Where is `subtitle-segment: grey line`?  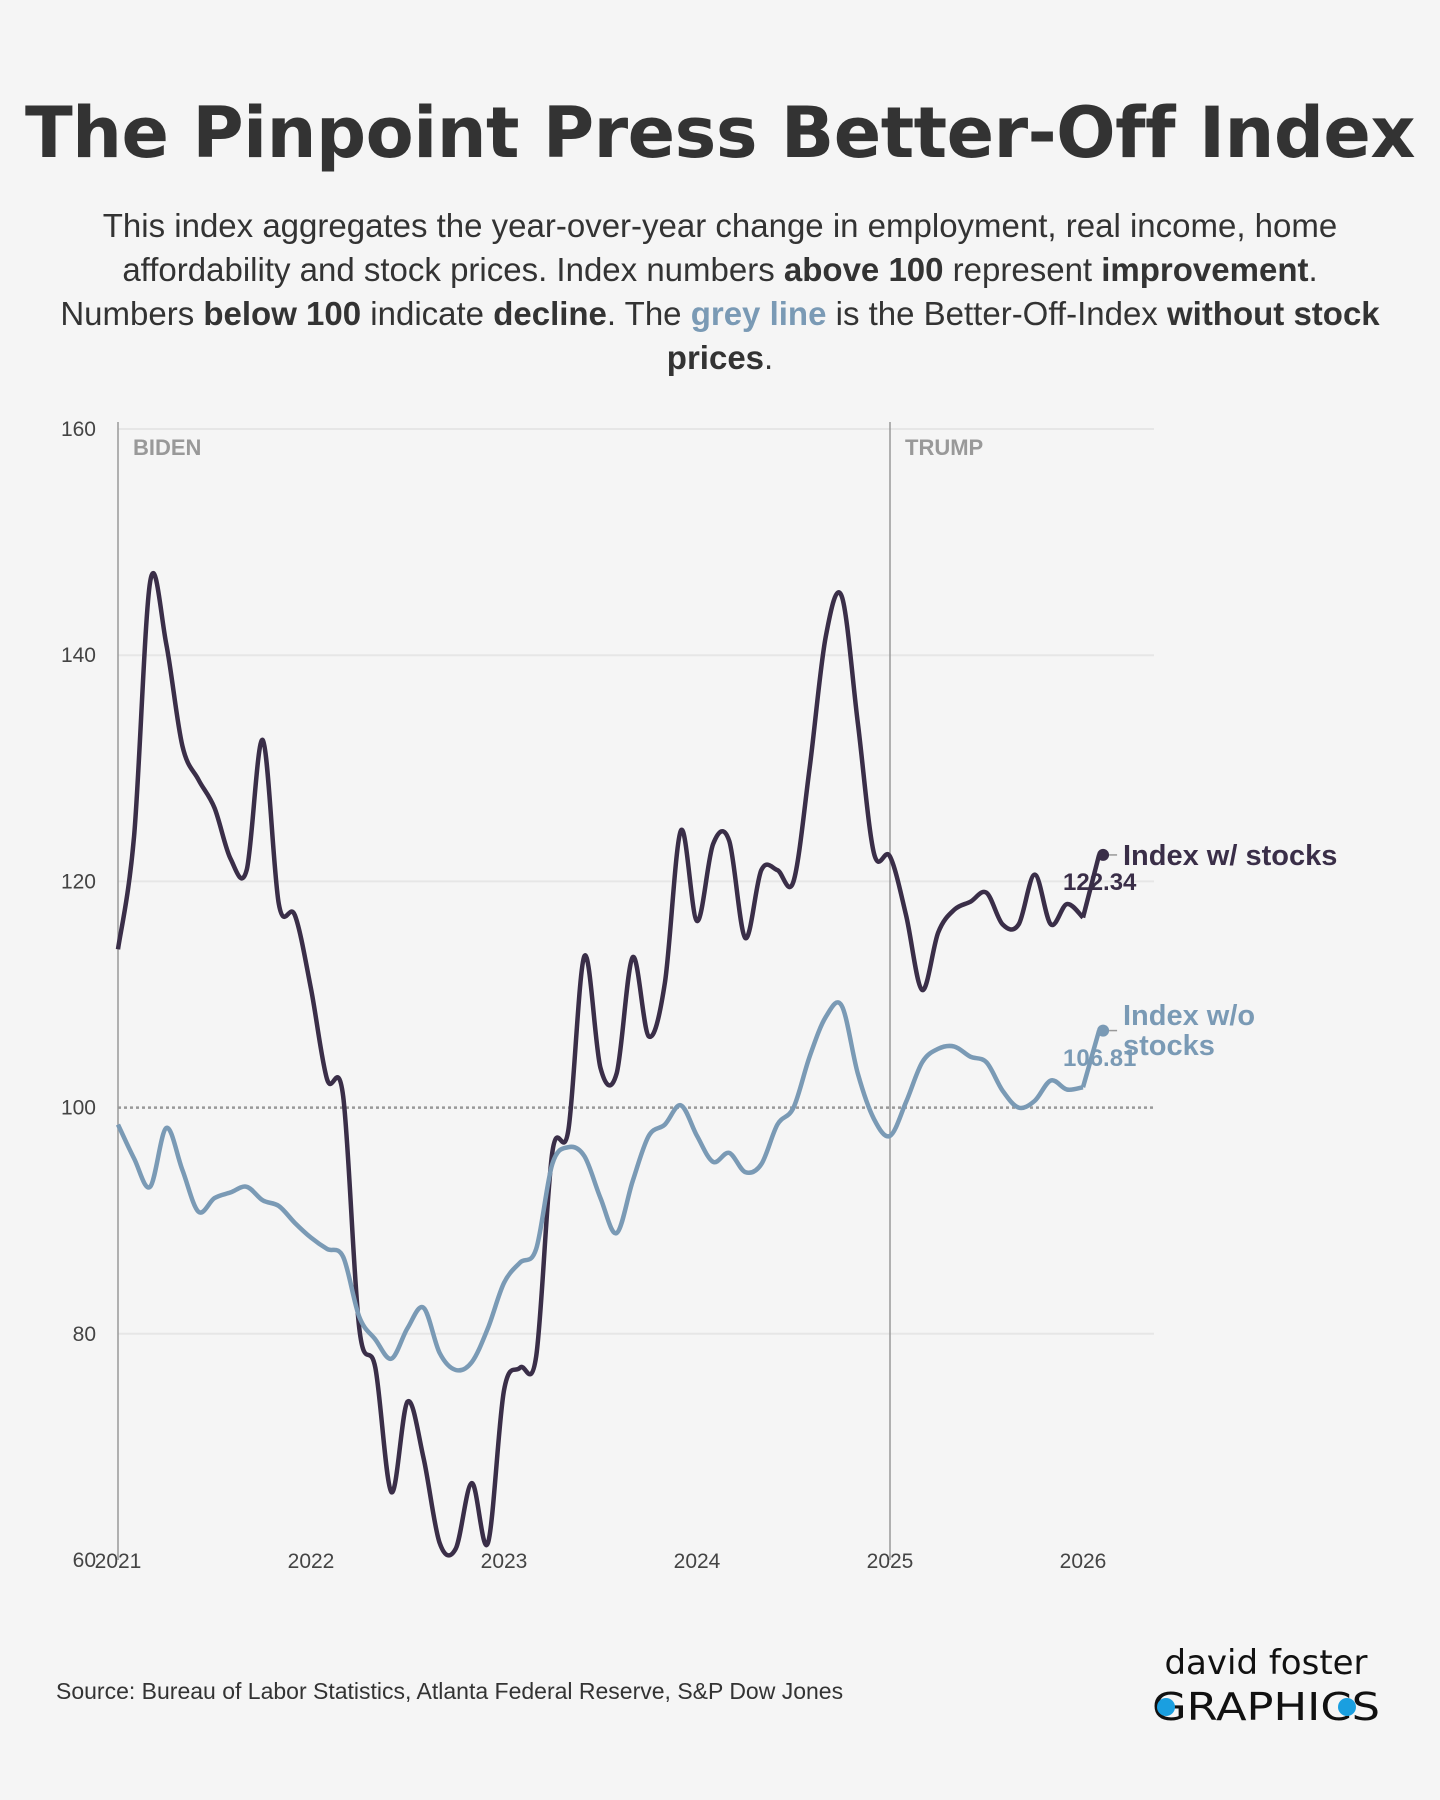 subtitle-segment: grey line is located at coordinates (758, 313).